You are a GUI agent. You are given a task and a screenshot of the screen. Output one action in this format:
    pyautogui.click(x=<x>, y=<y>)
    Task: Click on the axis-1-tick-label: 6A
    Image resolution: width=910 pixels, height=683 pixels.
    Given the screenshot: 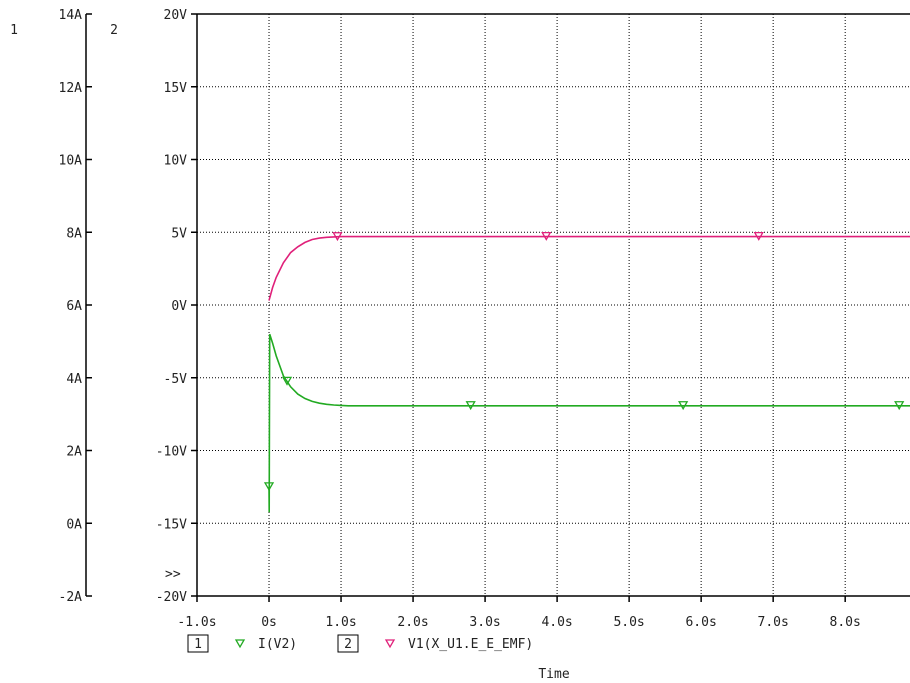 What is the action you would take?
    pyautogui.click(x=74, y=306)
    